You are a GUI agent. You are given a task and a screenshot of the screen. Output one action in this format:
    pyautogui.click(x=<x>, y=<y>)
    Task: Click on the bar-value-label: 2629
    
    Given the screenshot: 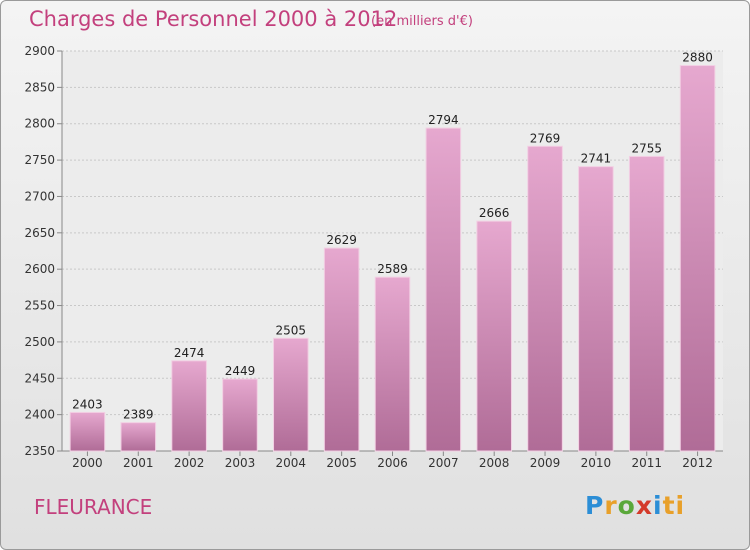 What is the action you would take?
    pyautogui.click(x=341, y=240)
    